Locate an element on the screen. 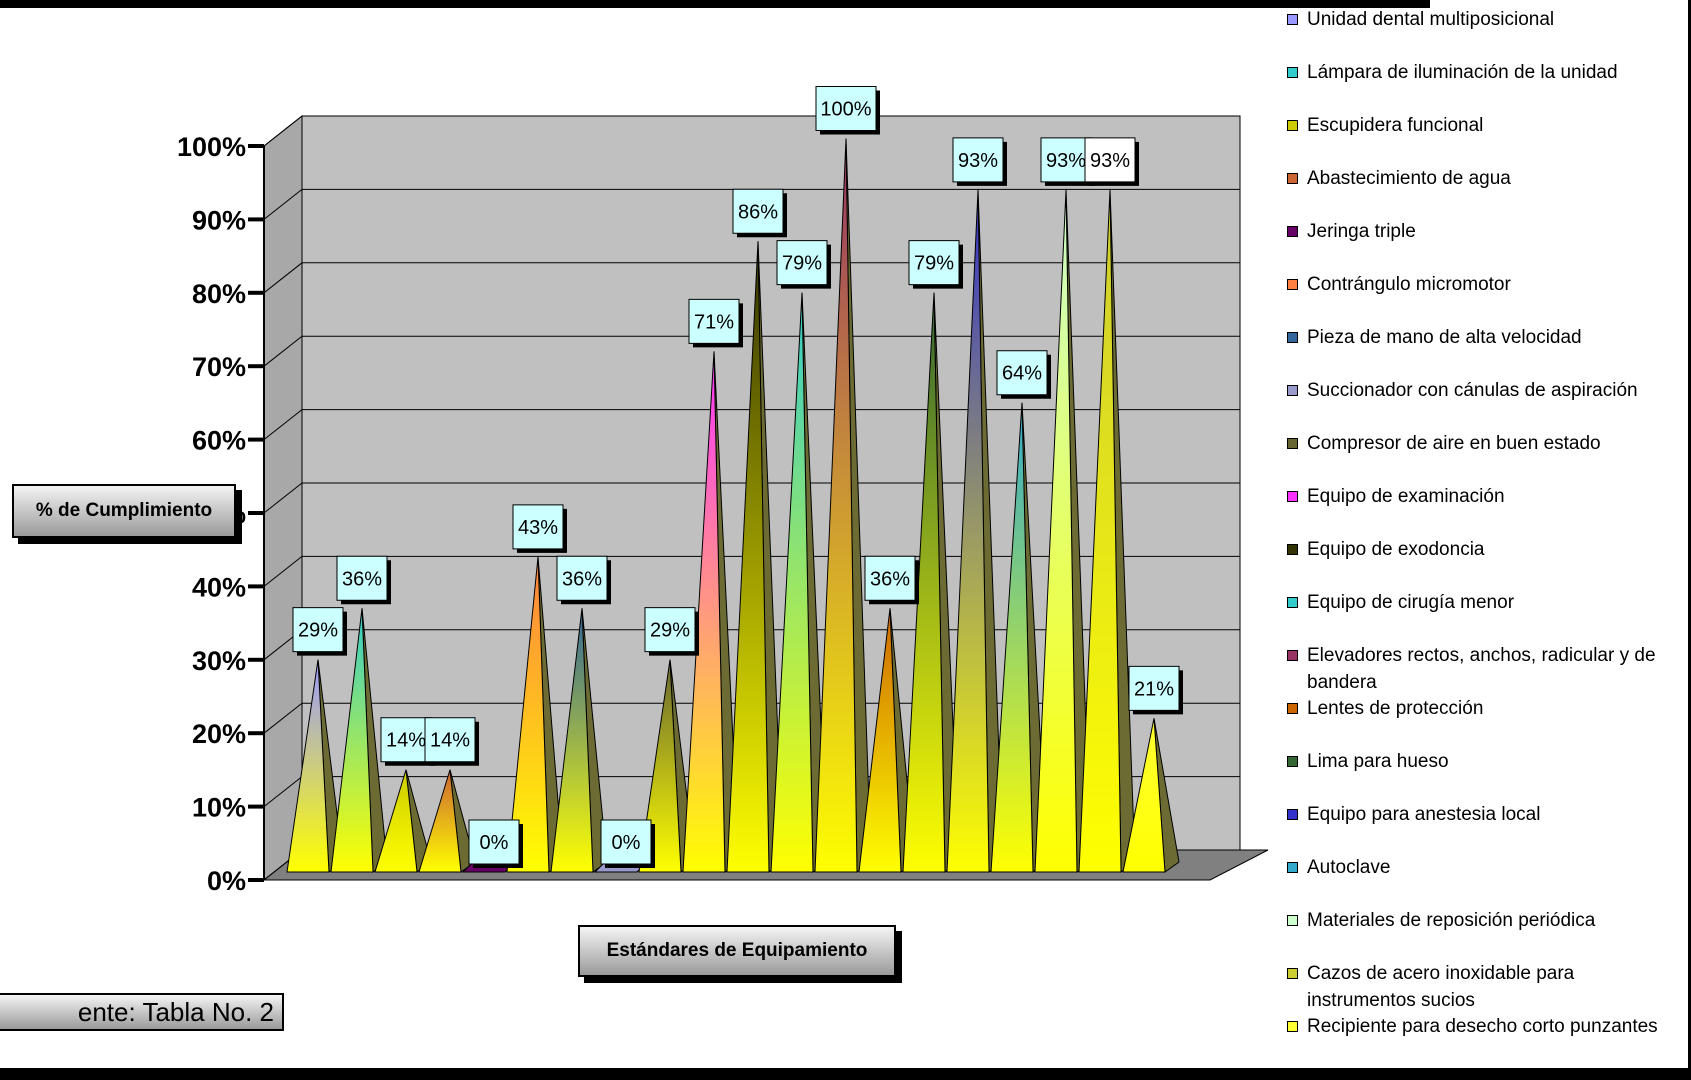 The image size is (1691, 1080). top-border-bar is located at coordinates (715, 4).